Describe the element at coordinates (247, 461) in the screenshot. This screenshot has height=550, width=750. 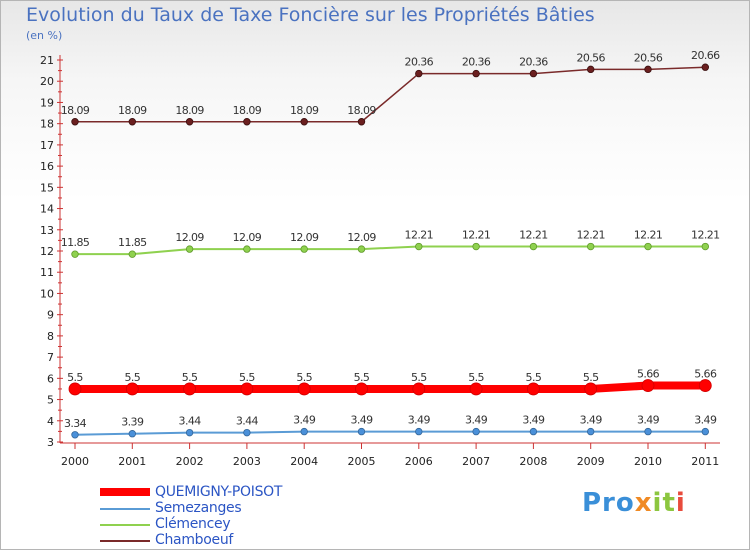
I see `x-tick-label: 2003` at that location.